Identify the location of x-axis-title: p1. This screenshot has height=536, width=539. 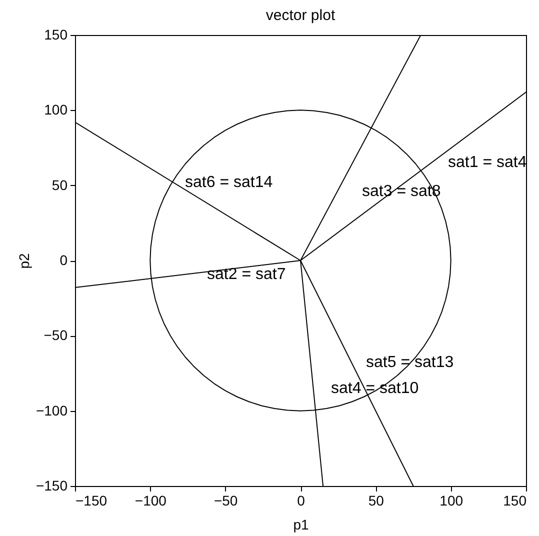
(301, 524).